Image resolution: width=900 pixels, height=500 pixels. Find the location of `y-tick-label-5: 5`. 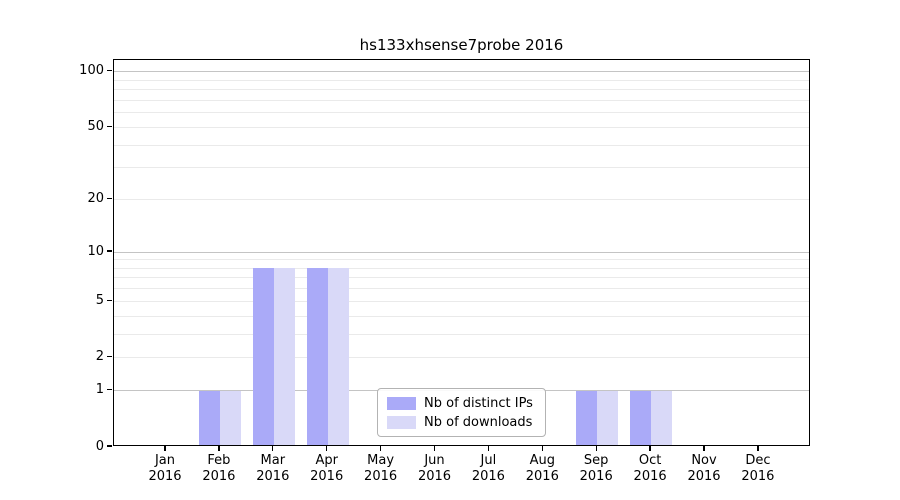

y-tick-label-5: 5 is located at coordinates (99, 300).